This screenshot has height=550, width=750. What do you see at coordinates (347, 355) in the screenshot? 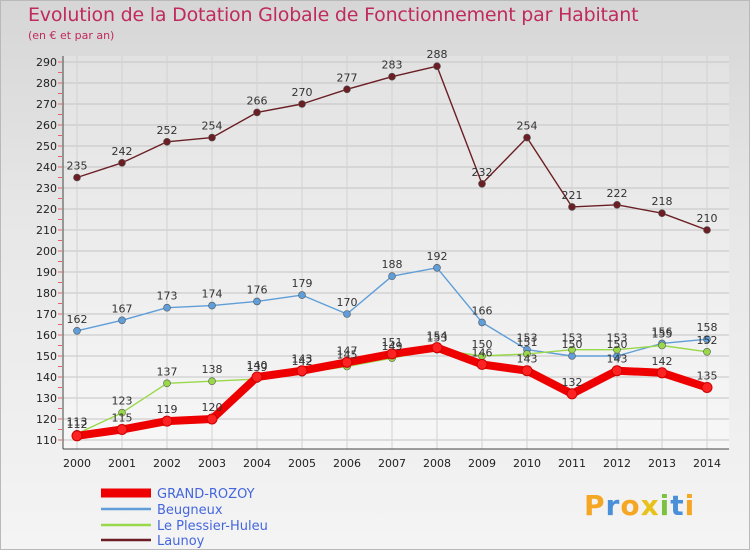
I see `data-label: 145` at bounding box center [347, 355].